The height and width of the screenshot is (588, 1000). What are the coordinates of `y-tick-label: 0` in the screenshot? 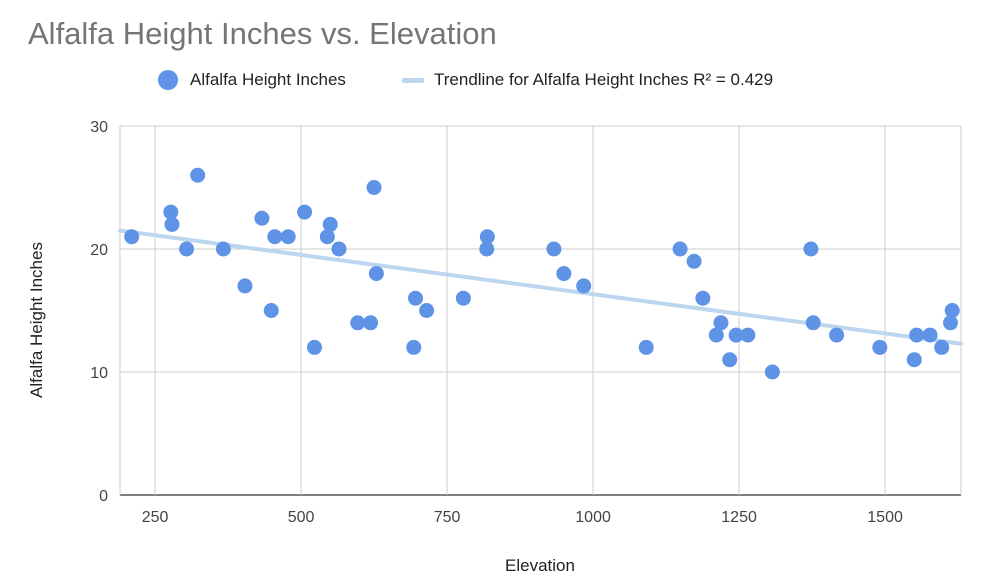 It's located at (103, 496).